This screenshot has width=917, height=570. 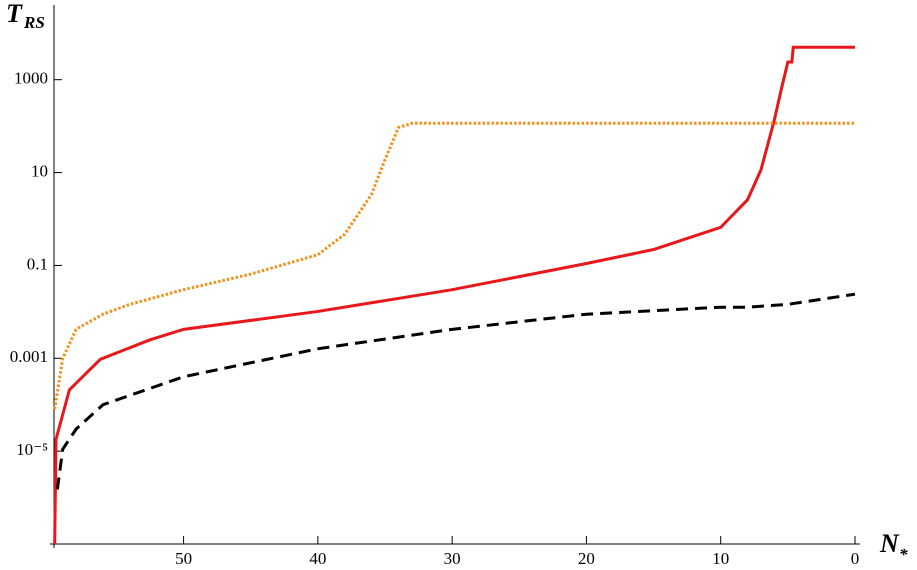 What do you see at coordinates (586, 558) in the screenshot?
I see `x-tick-label: 20` at bounding box center [586, 558].